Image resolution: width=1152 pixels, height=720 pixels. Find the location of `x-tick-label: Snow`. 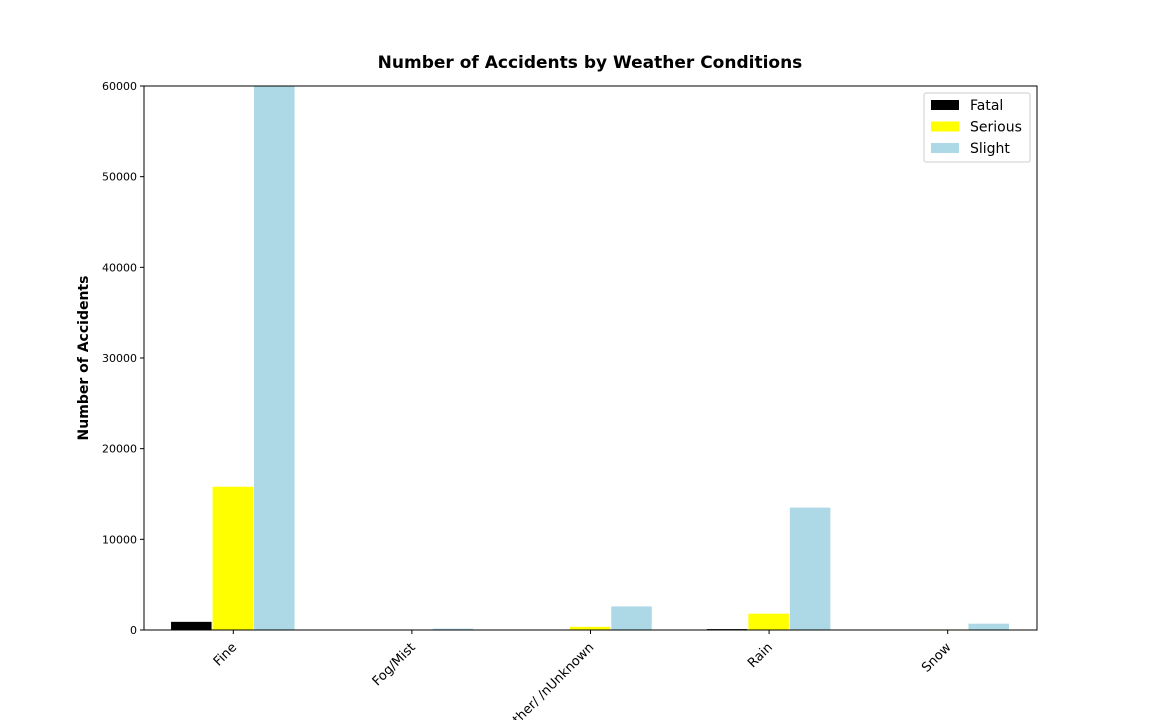

x-tick-label: Snow is located at coordinates (937, 658).